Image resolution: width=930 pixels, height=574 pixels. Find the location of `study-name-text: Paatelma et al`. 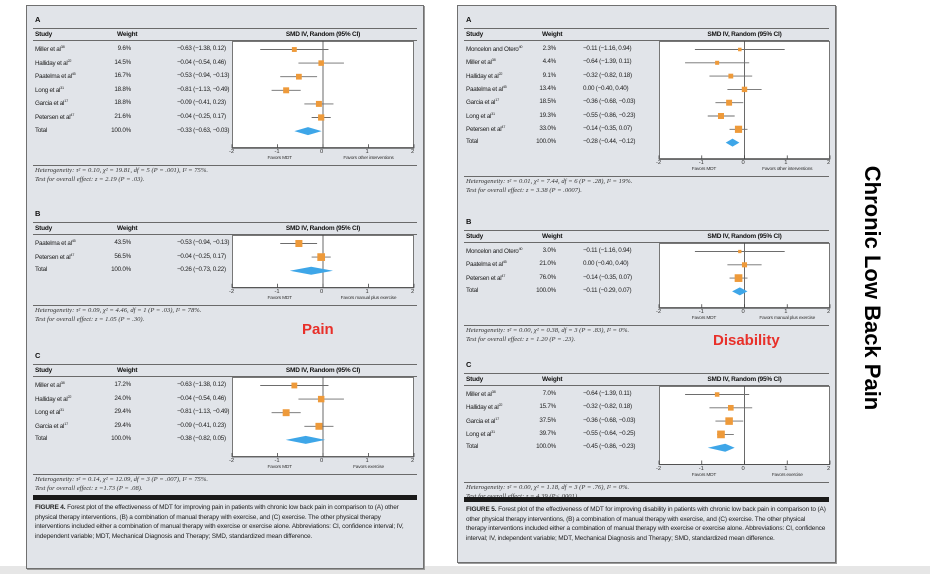

study-name-text: Paatelma et al is located at coordinates (53, 243).